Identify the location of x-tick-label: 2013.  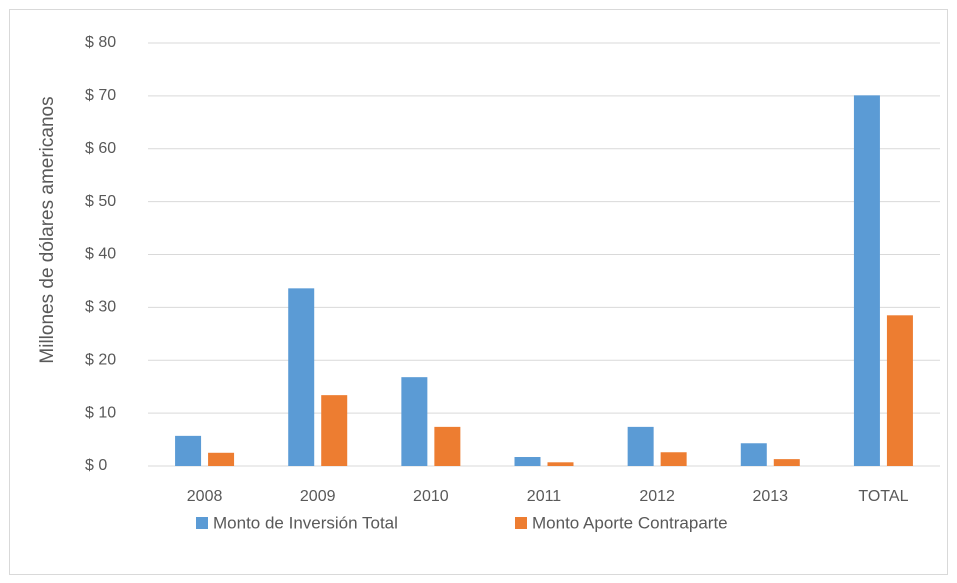
(770, 496).